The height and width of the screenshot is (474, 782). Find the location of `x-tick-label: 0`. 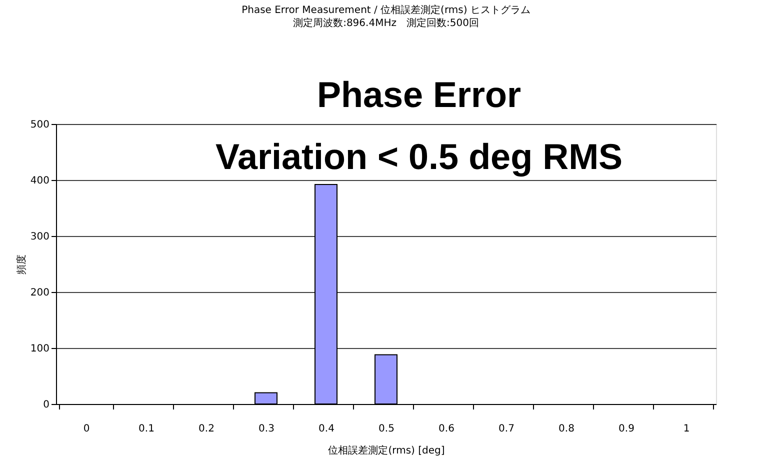

x-tick-label: 0 is located at coordinates (86, 429).